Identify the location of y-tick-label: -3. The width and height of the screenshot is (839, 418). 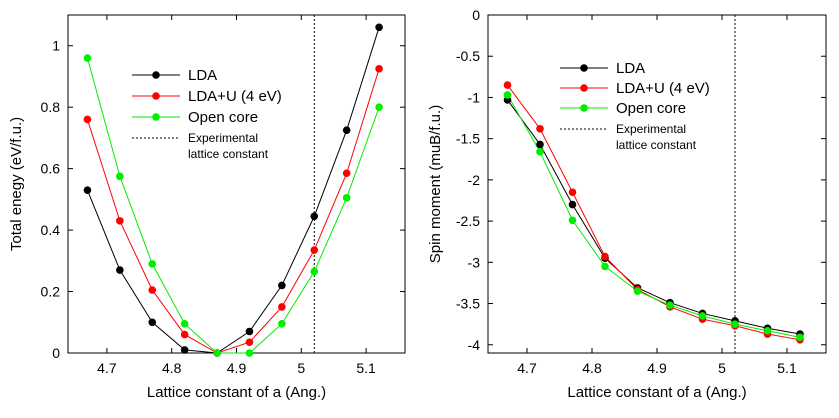
(474, 262).